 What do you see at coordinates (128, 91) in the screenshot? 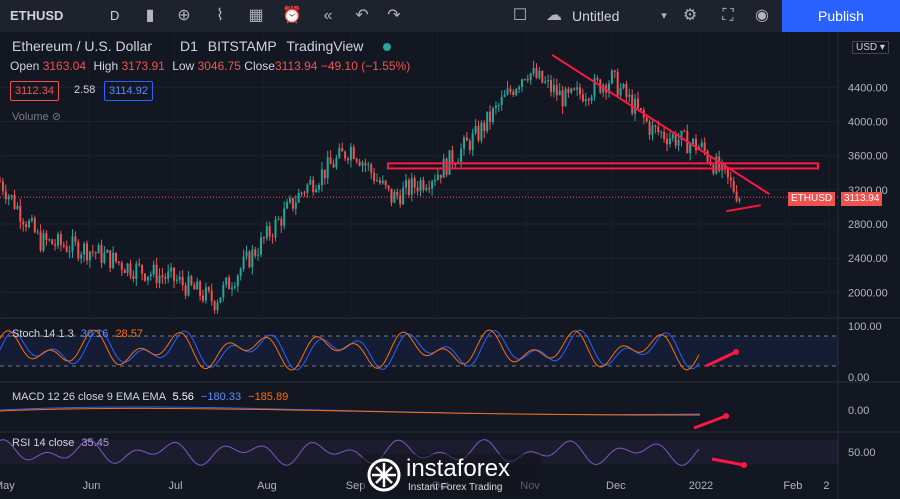
I see `ask-box: 3114.92` at bounding box center [128, 91].